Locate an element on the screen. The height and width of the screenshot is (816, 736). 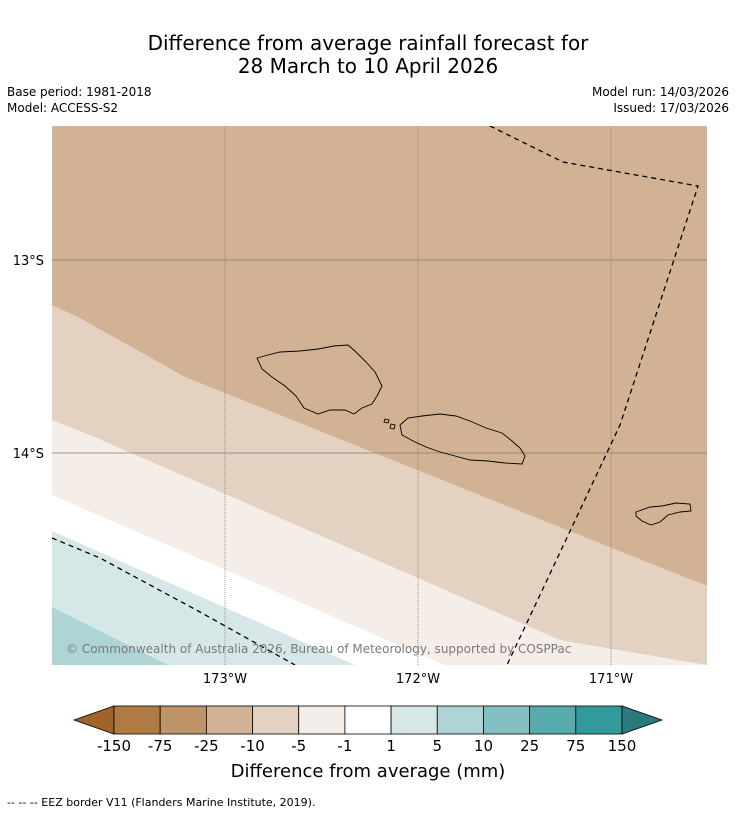
colorbar: -150 -75 -25 -10 -5 -1 1 5 10 25 75 150 is located at coordinates (368, 730).